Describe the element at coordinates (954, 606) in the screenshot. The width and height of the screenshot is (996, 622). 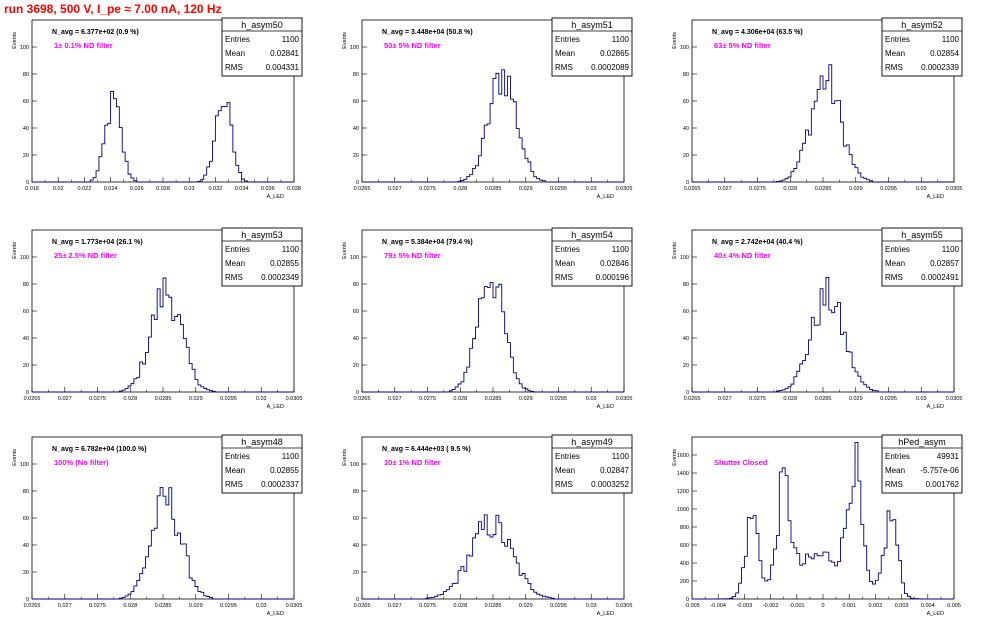
I see `x-tick-label: 0.005` at that location.